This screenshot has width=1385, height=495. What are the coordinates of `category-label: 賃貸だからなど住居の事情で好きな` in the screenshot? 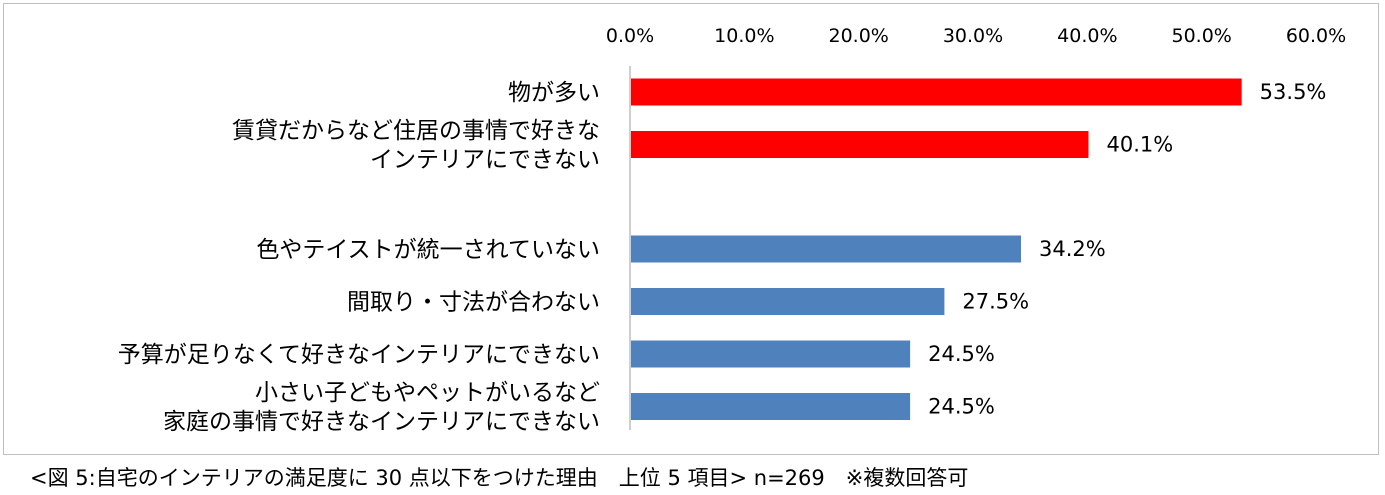 It's located at (416, 131).